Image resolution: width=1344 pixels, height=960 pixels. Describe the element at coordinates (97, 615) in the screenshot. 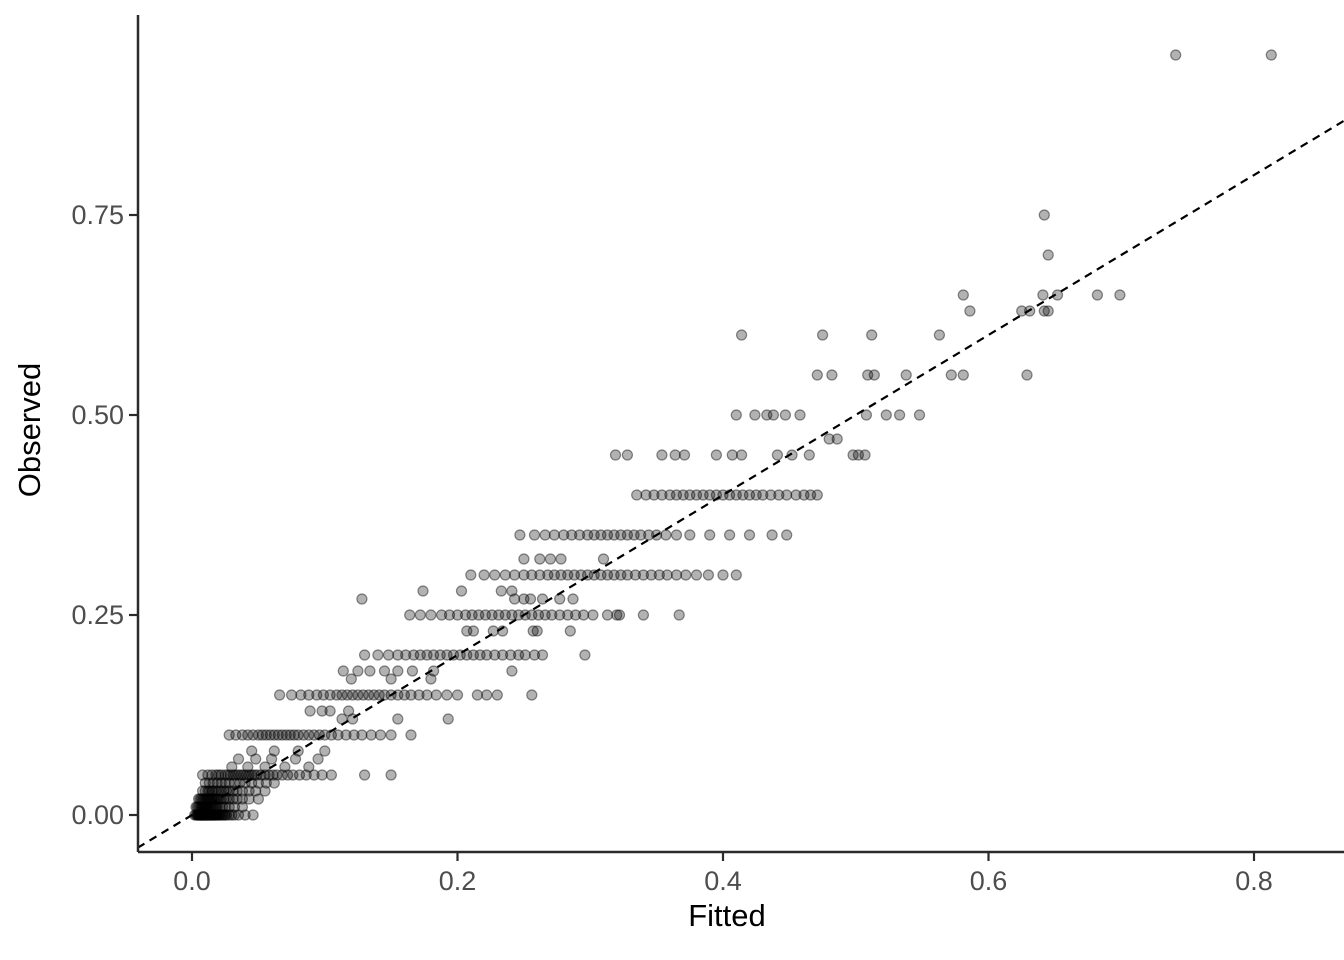

I see `y-tick-label: 0.25` at that location.